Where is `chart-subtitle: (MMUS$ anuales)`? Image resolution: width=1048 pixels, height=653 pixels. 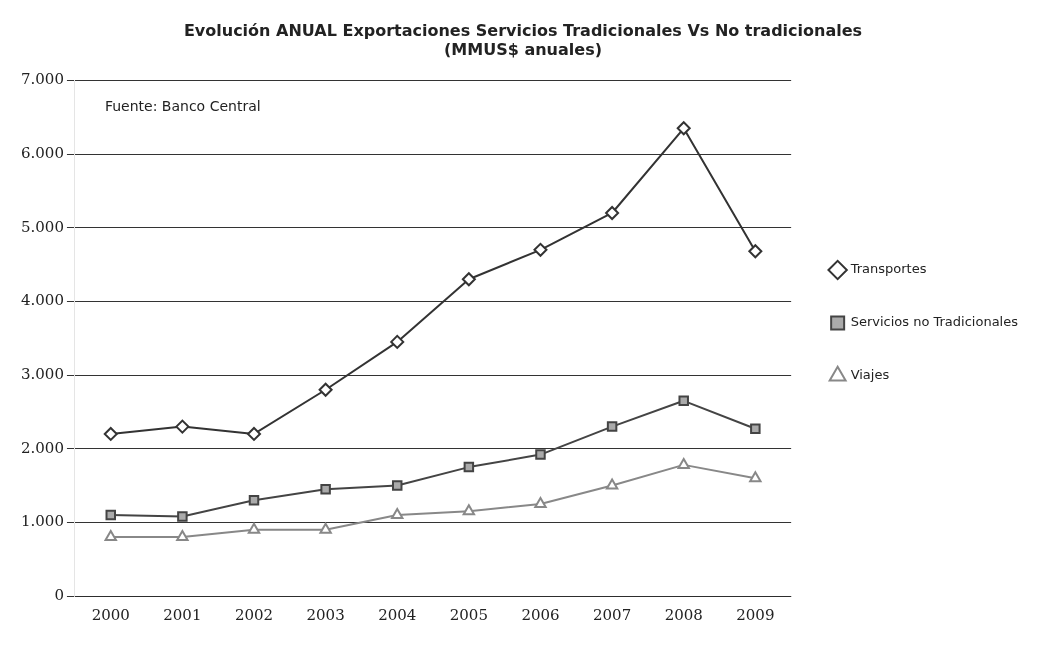
chart-subtitle: (MMUS$ anuales) is located at coordinates (523, 49).